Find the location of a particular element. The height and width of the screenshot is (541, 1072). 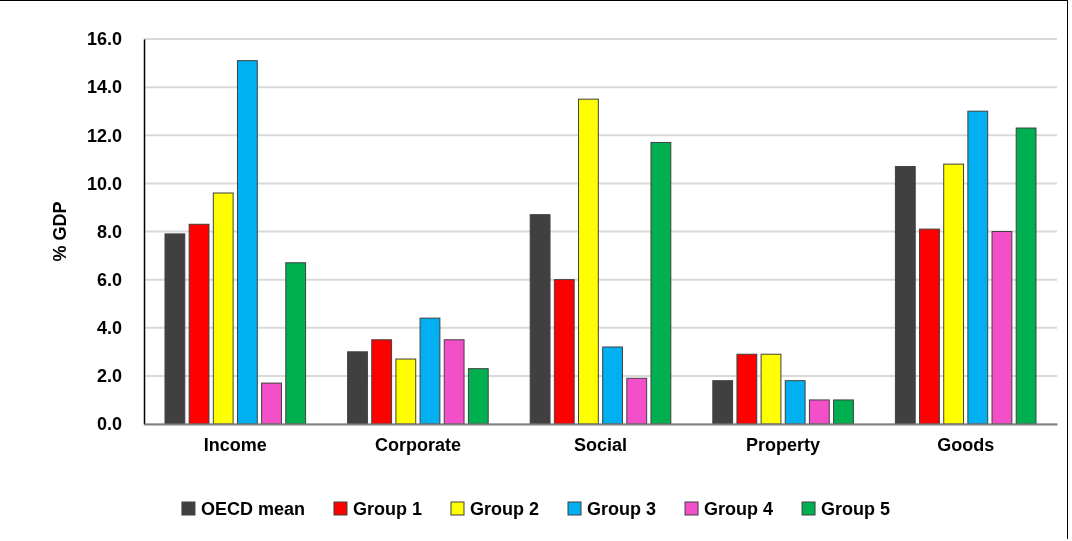

y-tick-label: 6.0 is located at coordinates (109, 279).